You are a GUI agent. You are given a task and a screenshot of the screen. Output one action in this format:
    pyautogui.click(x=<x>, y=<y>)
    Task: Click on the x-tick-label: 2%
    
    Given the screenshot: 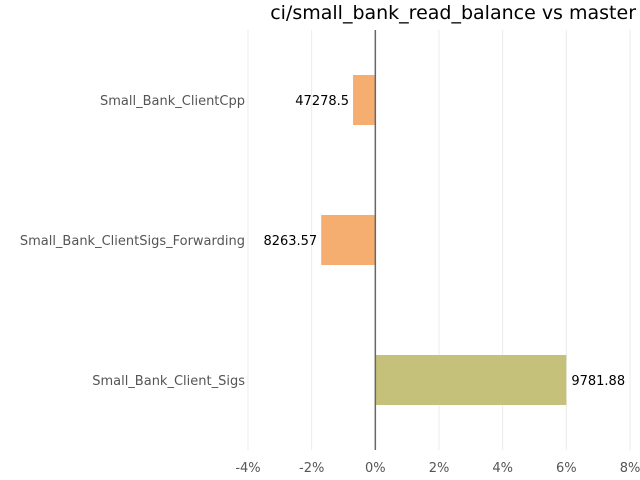 What is the action you would take?
    pyautogui.click(x=439, y=468)
    